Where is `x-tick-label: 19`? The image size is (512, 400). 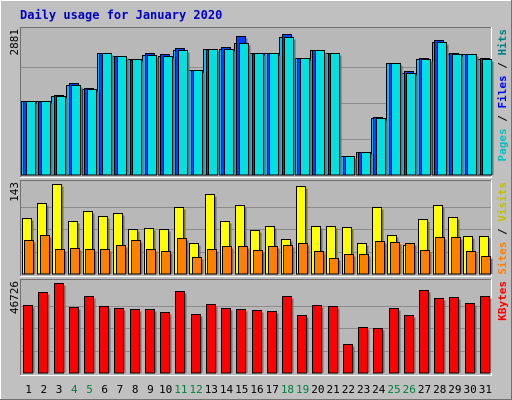
x-tick-label: 19 is located at coordinates (302, 389).